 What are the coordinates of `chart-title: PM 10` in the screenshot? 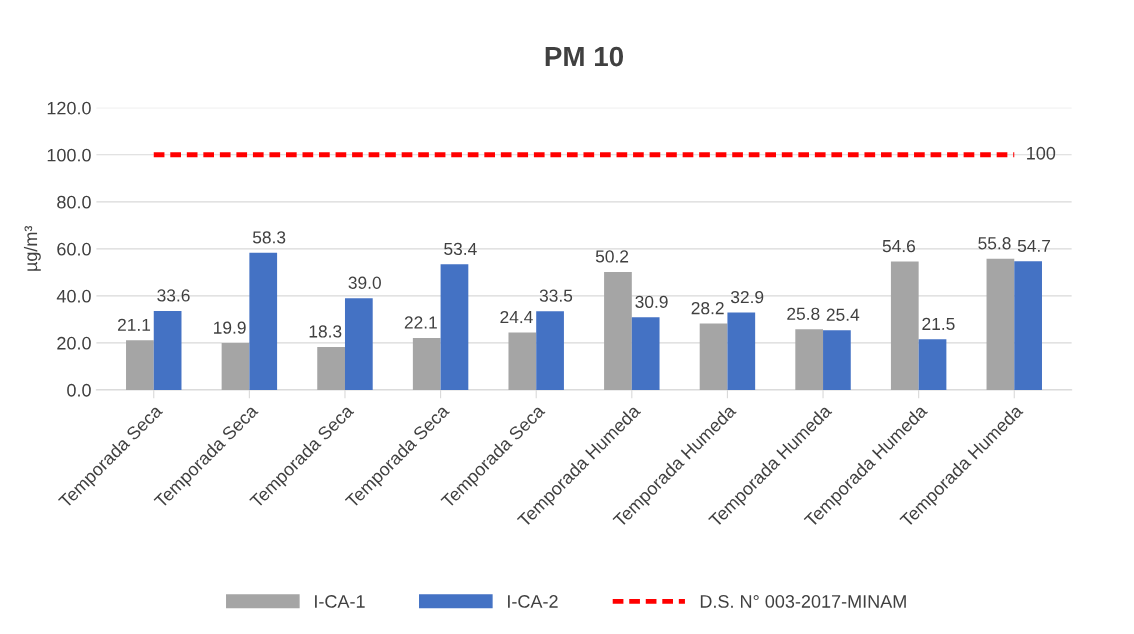 It's located at (584, 56).